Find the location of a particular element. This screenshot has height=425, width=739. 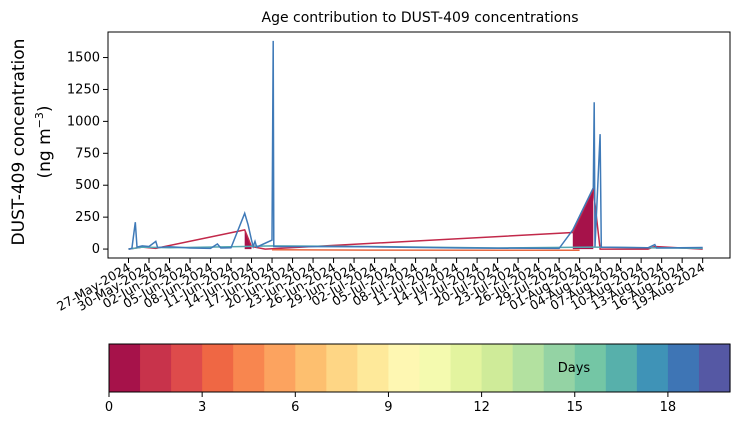

y-tick-label: 1500 is located at coordinates (83, 58).